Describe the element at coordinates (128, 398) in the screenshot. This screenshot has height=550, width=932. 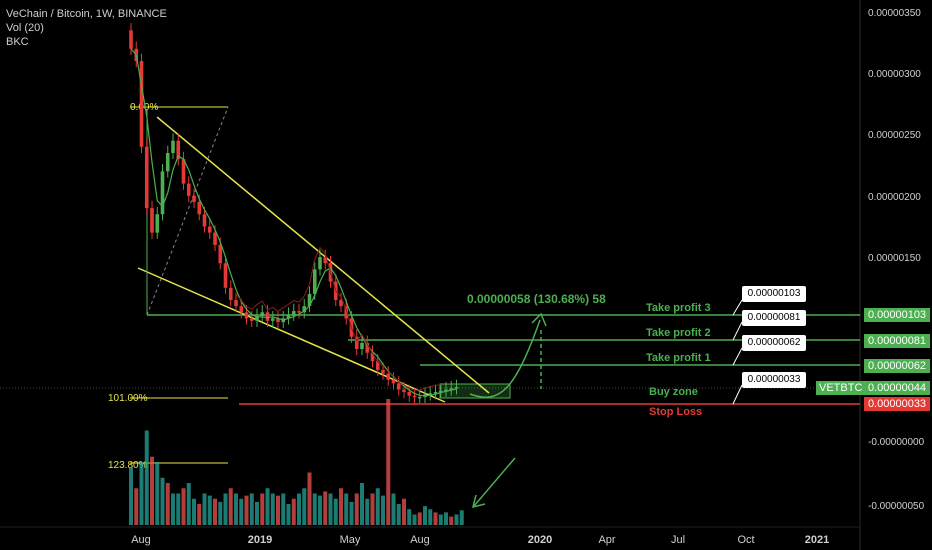
I see `fib-level-label: 101.00%` at that location.